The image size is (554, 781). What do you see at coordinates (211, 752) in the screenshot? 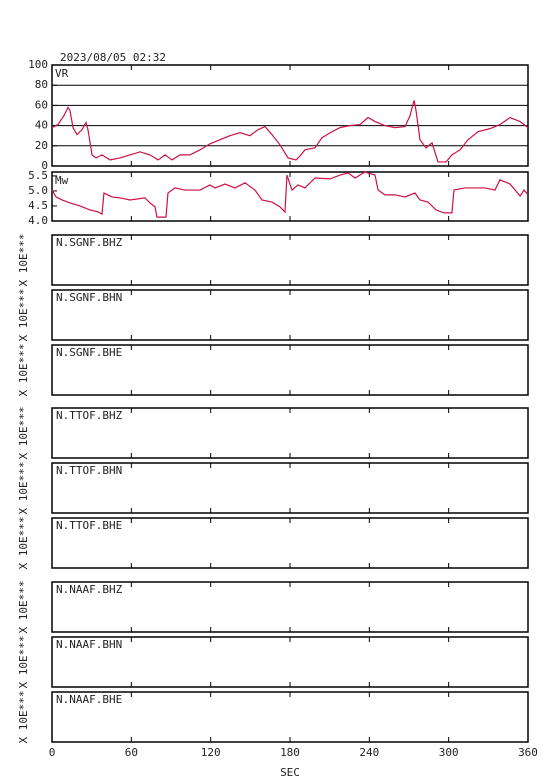
I see `x-tick-label: 120` at bounding box center [211, 752].